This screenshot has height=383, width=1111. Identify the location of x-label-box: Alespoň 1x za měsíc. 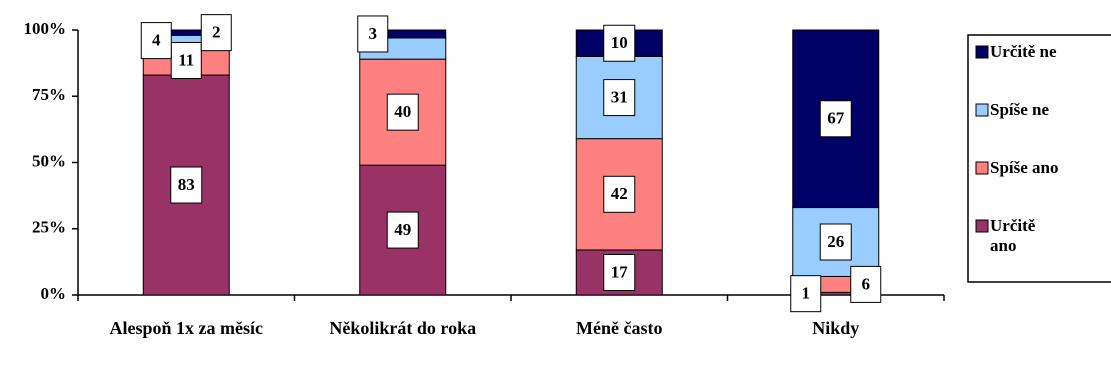
(186, 328).